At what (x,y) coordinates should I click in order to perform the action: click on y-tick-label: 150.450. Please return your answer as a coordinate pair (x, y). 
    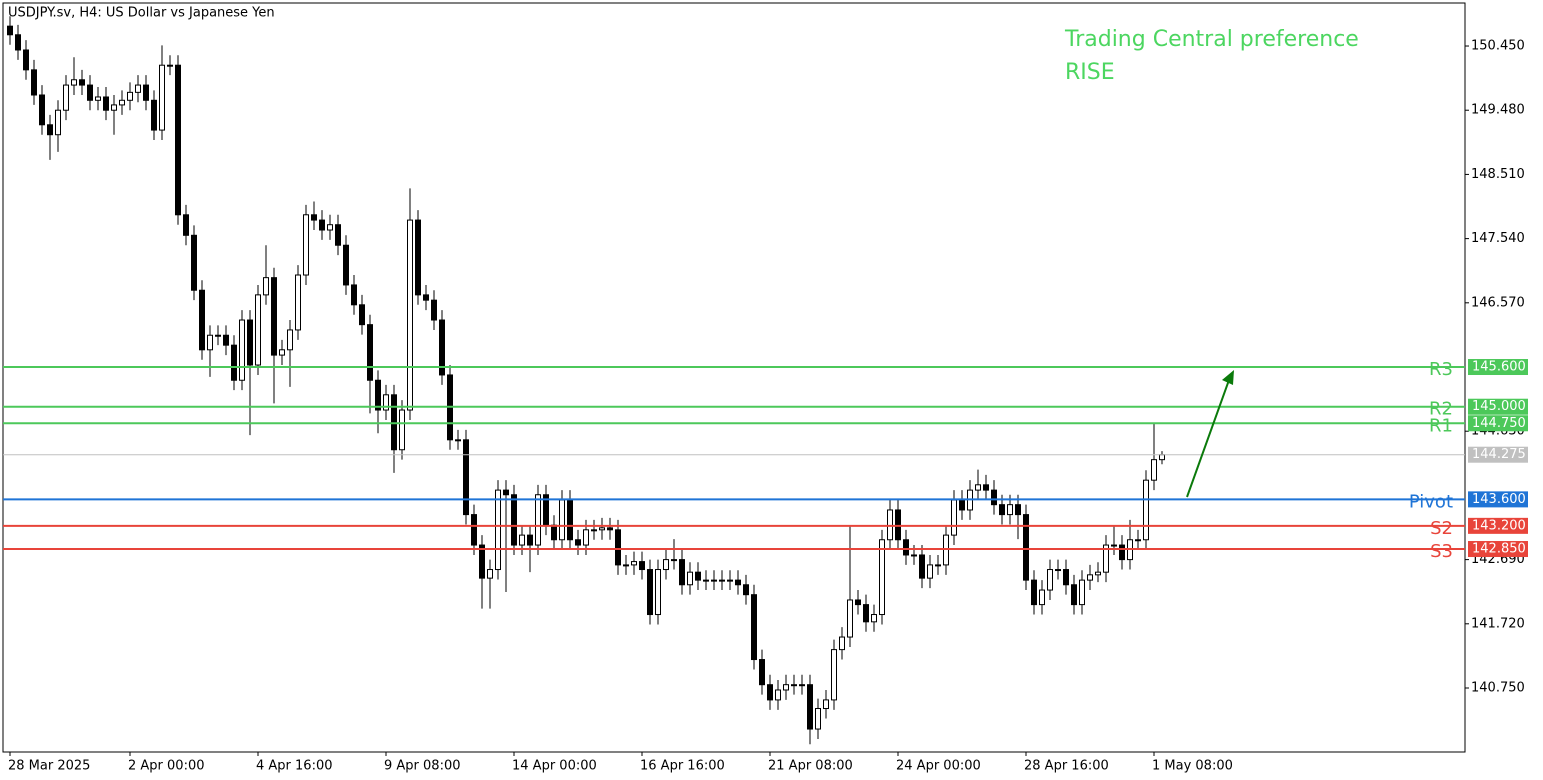
    Looking at the image, I should click on (1498, 46).